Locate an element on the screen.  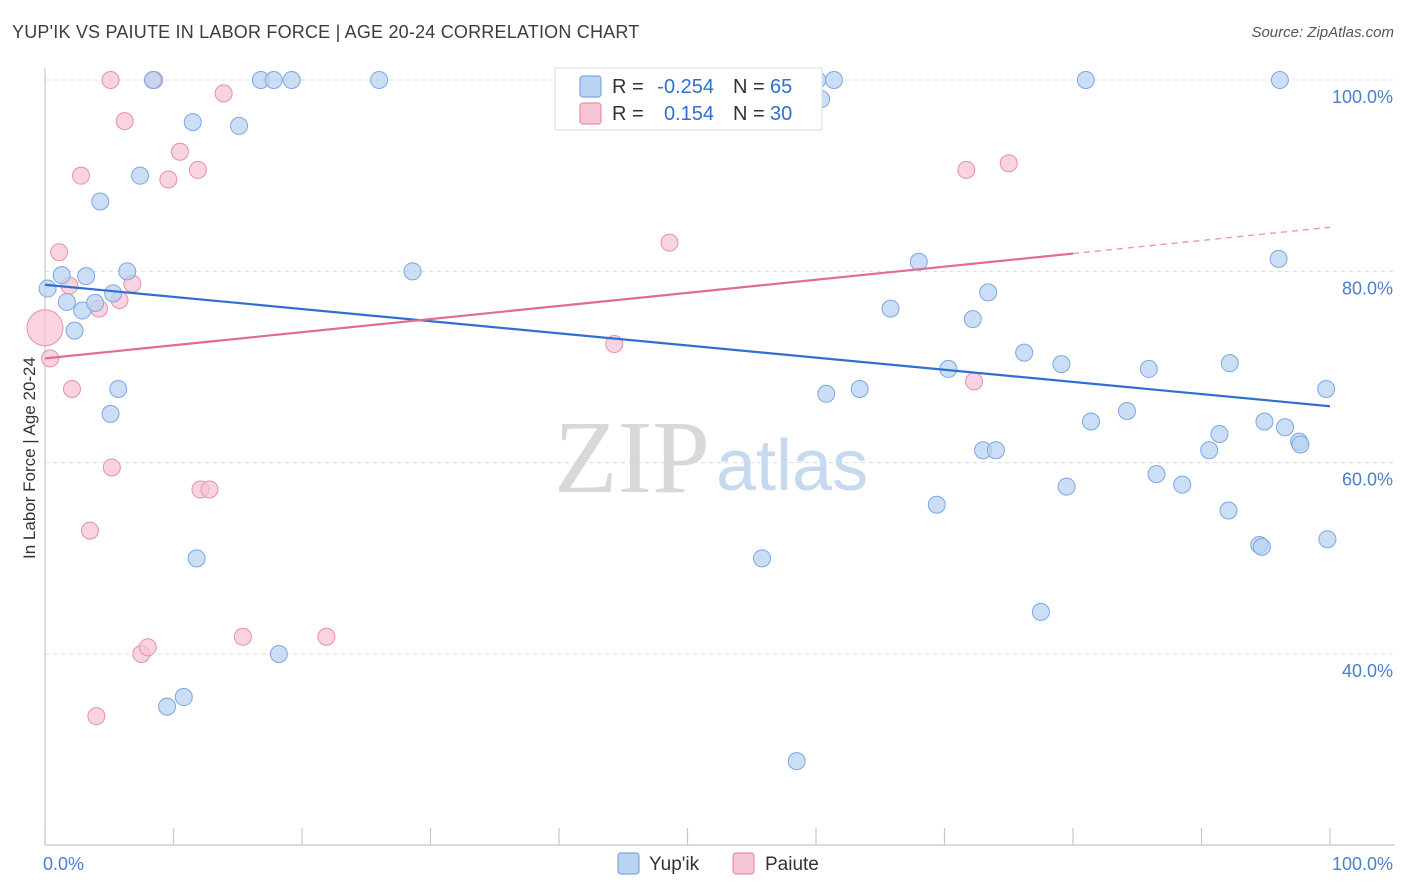
legend-swatch-yupik is located at coordinates (590, 86).